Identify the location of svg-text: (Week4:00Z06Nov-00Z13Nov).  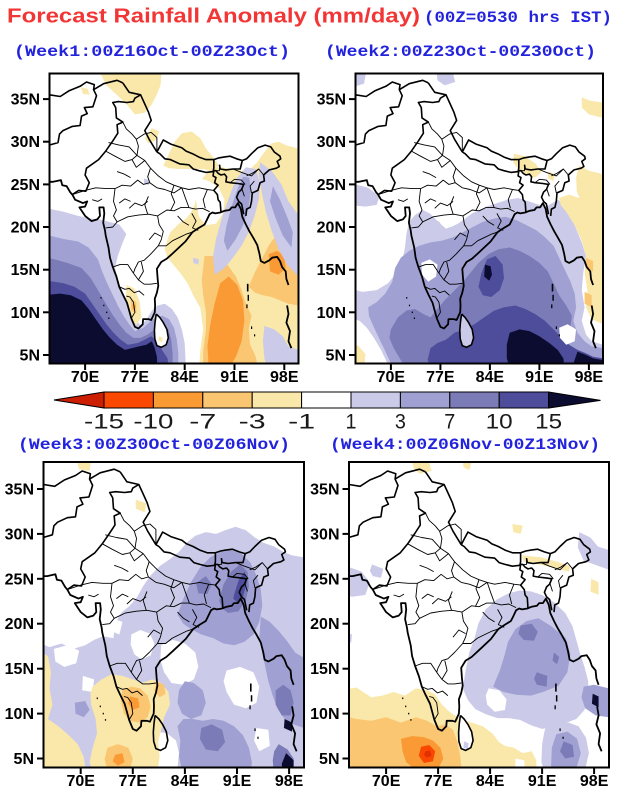
(465, 445).